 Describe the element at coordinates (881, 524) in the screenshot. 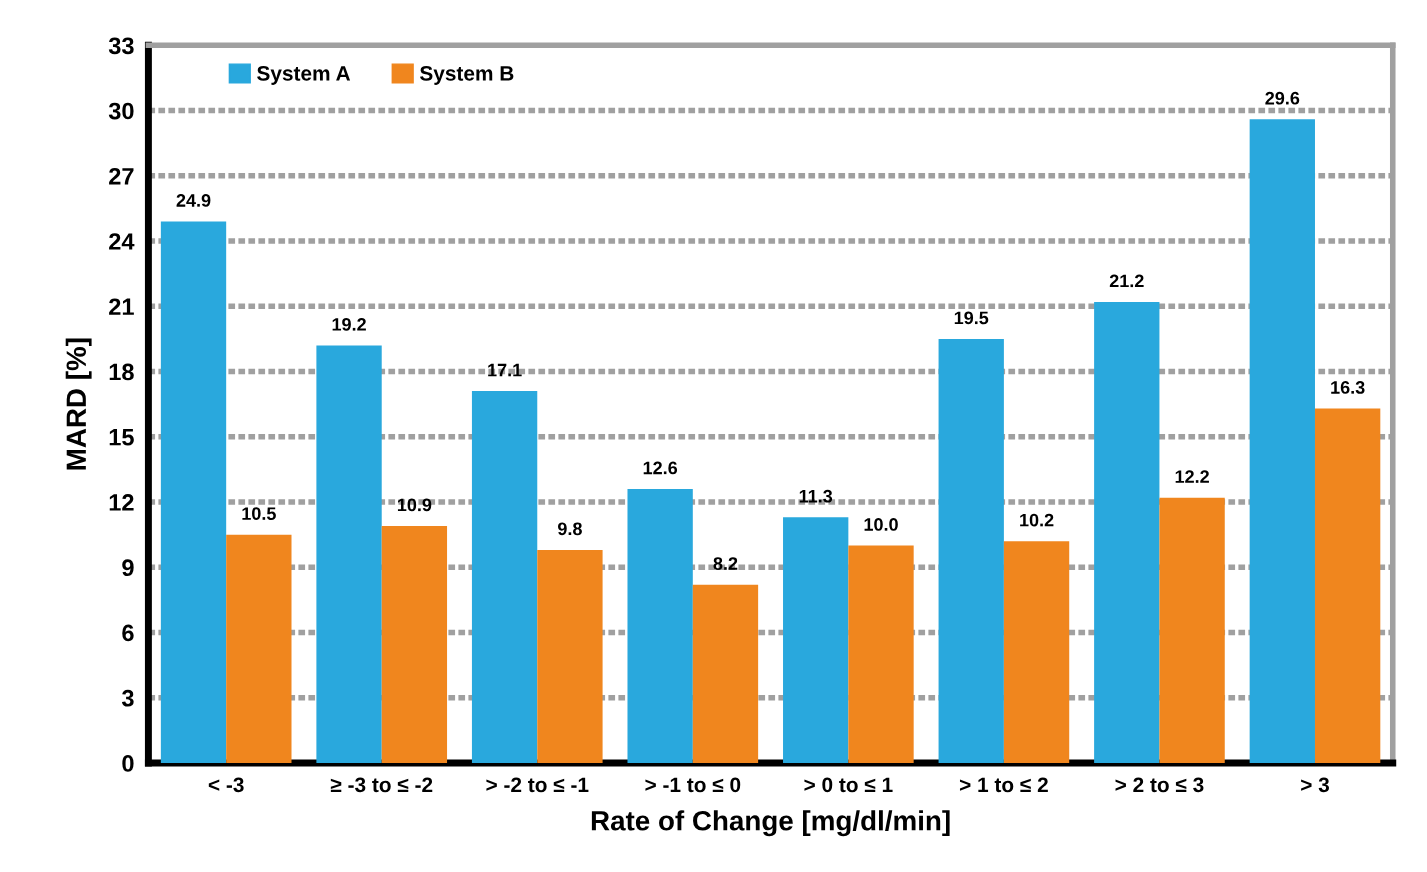

I see `data-label: 10.0` at that location.